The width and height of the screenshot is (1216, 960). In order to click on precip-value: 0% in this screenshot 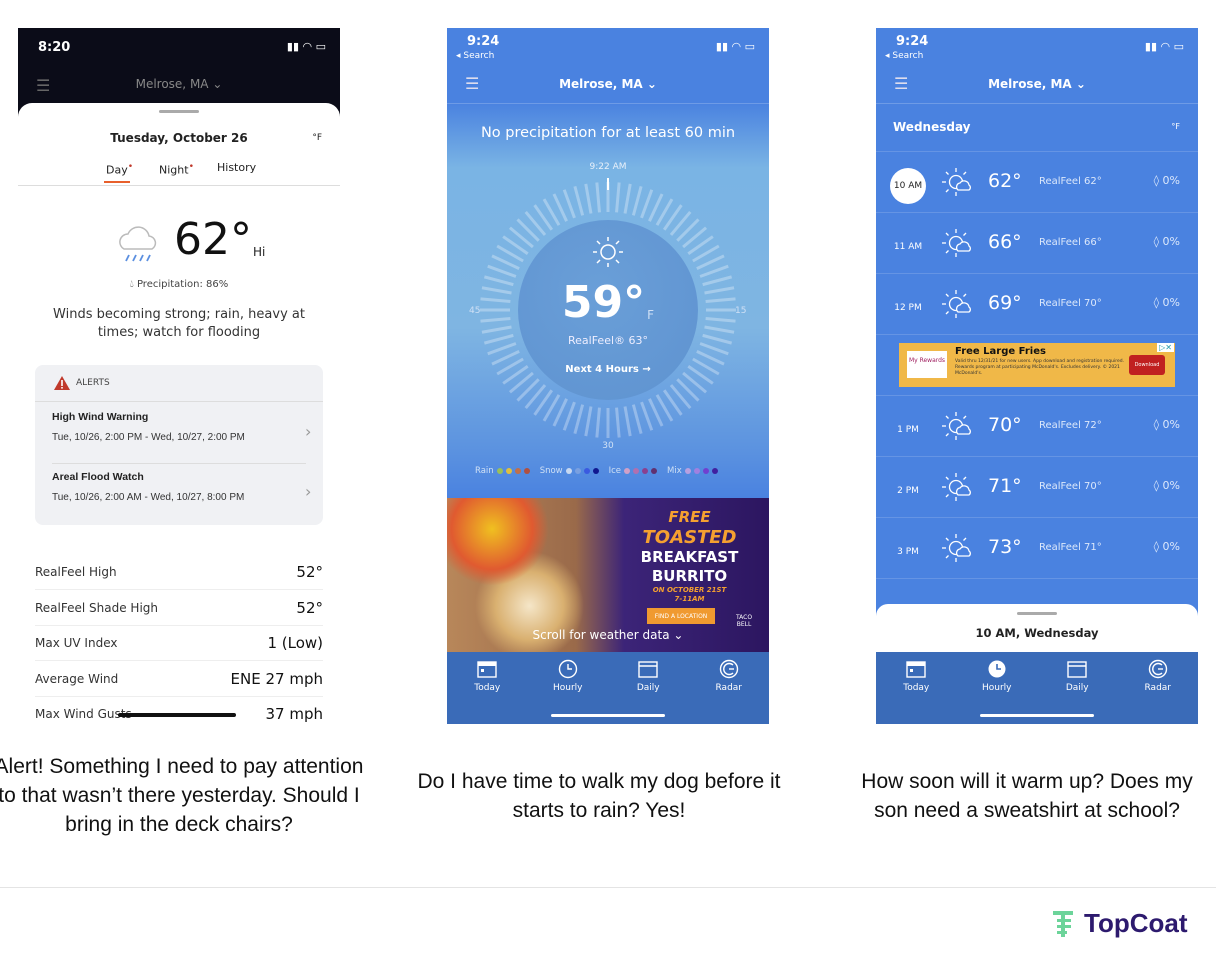, I will do `click(1171, 424)`.